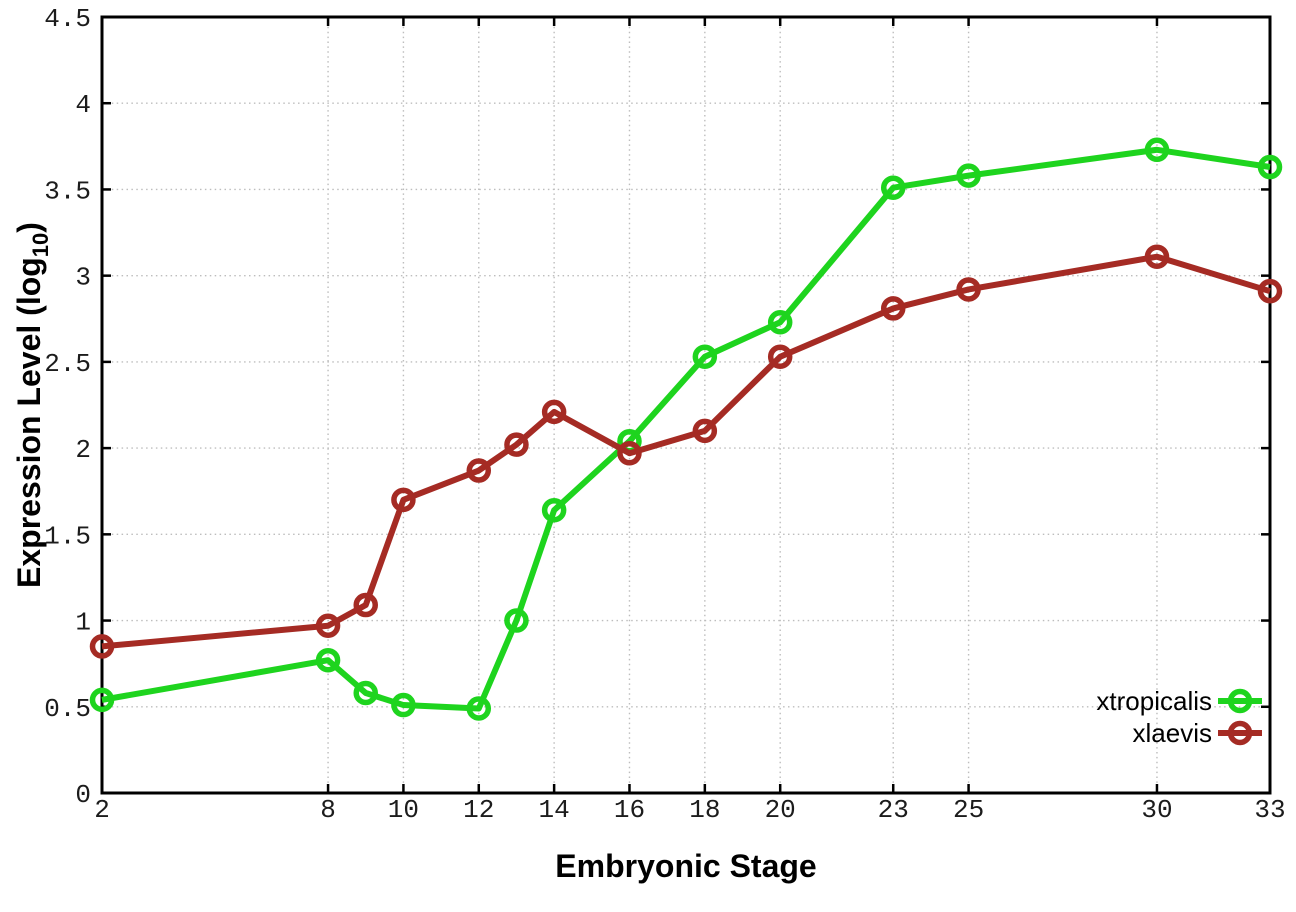  I want to click on legend-label-xlaevis: xlaevis, so click(1172, 733).